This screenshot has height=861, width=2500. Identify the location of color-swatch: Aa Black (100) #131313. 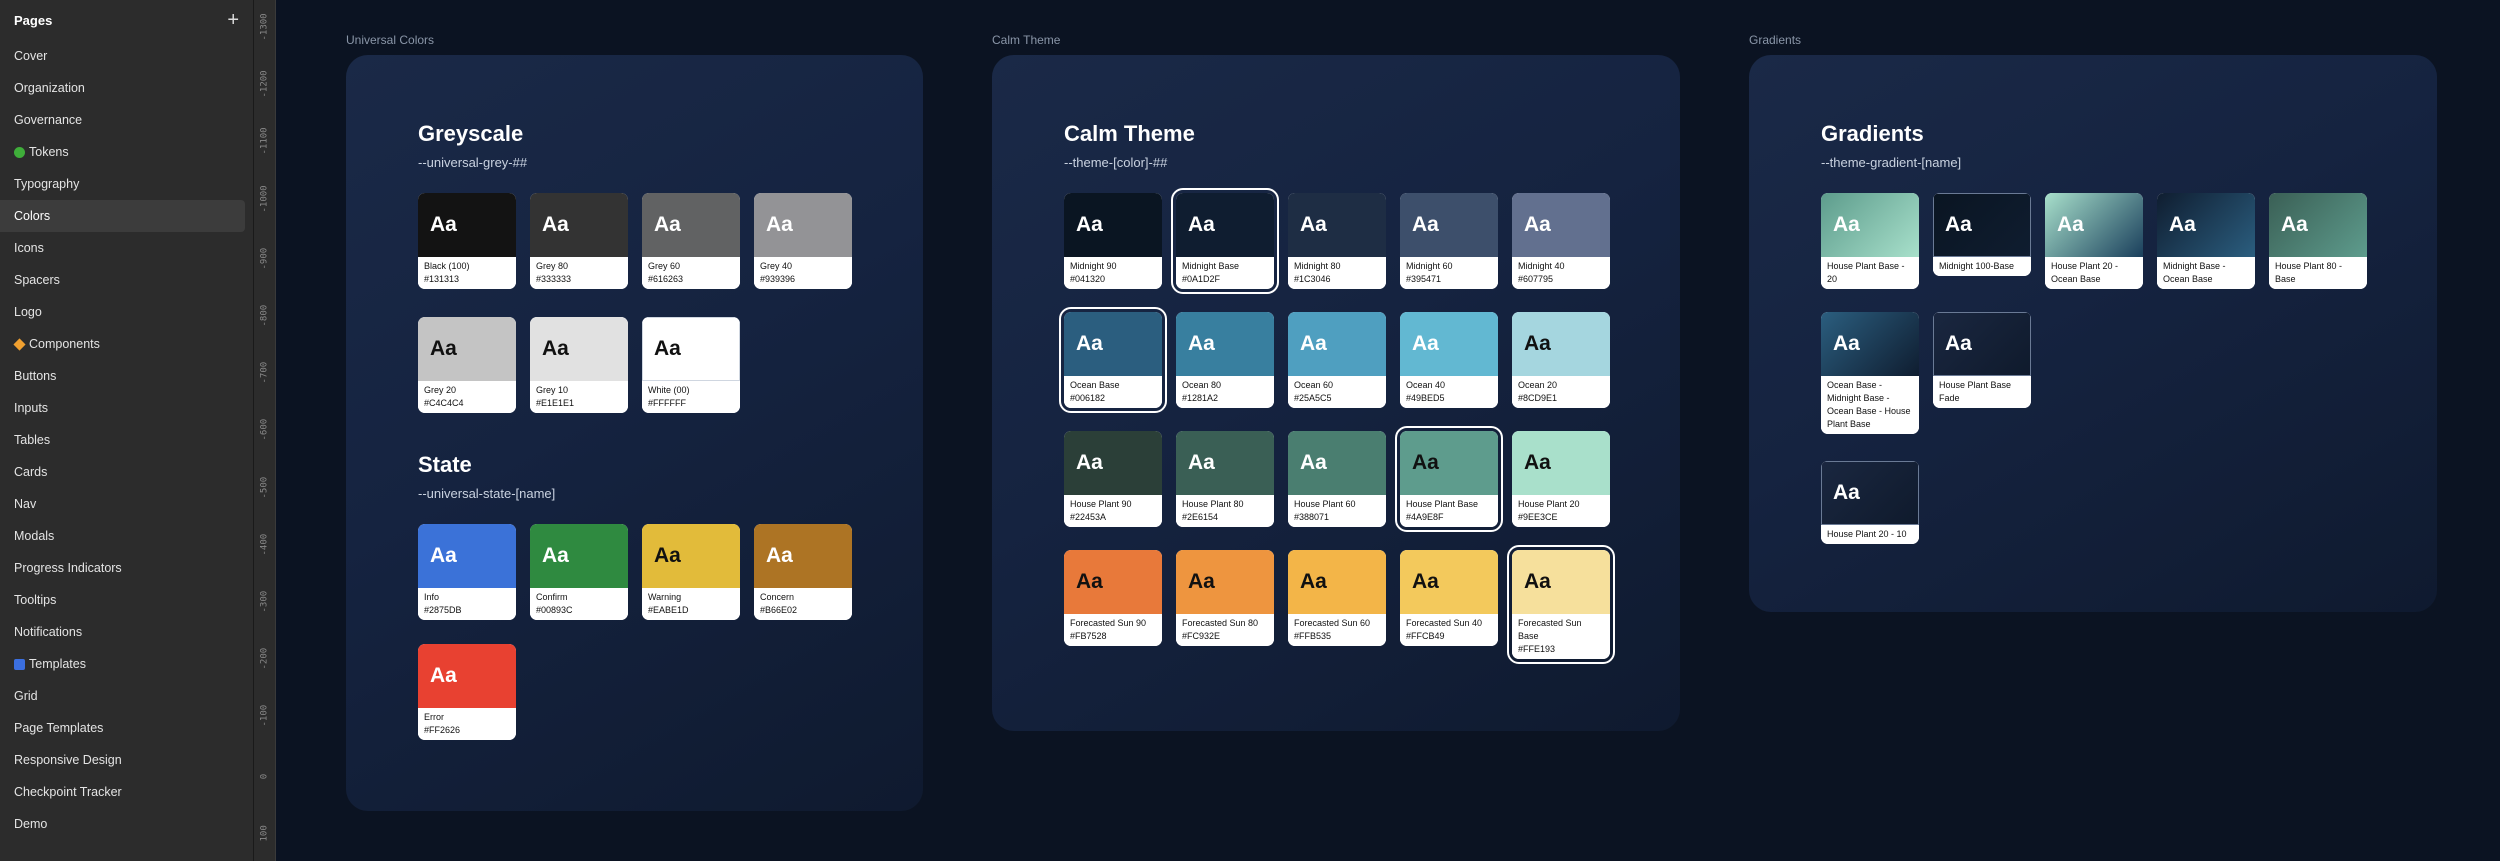
(467, 241).